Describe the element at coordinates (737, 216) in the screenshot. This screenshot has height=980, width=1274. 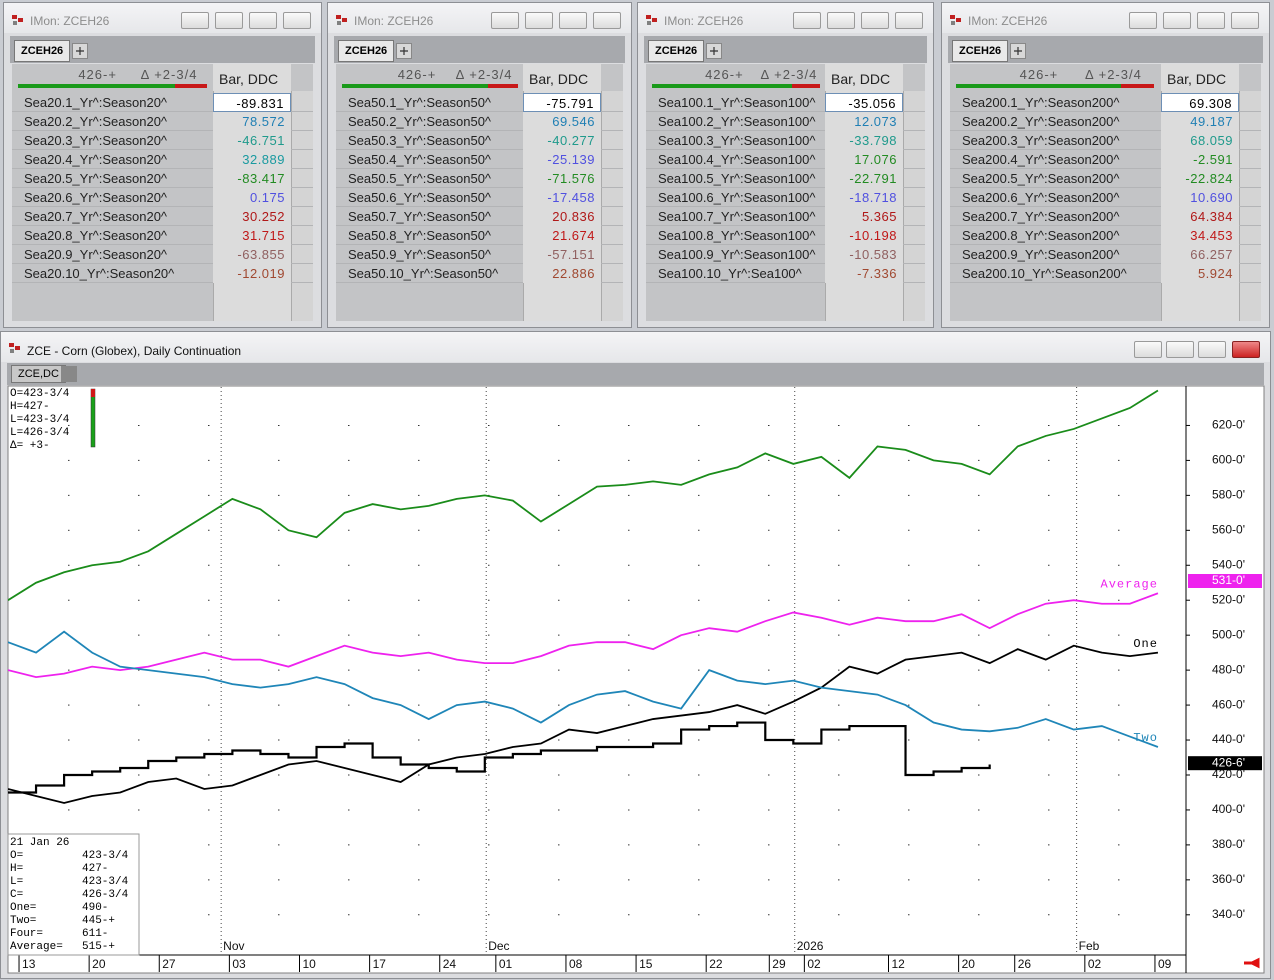
I see `row-label: Sea100.7_Yr^:Season100^` at that location.